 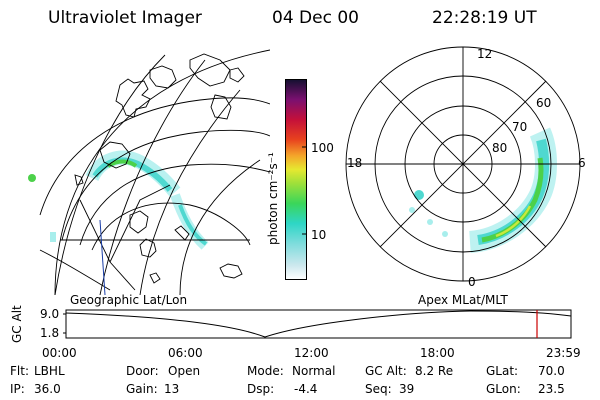 What do you see at coordinates (172, 389) in the screenshot?
I see `gain-value: 13` at bounding box center [172, 389].